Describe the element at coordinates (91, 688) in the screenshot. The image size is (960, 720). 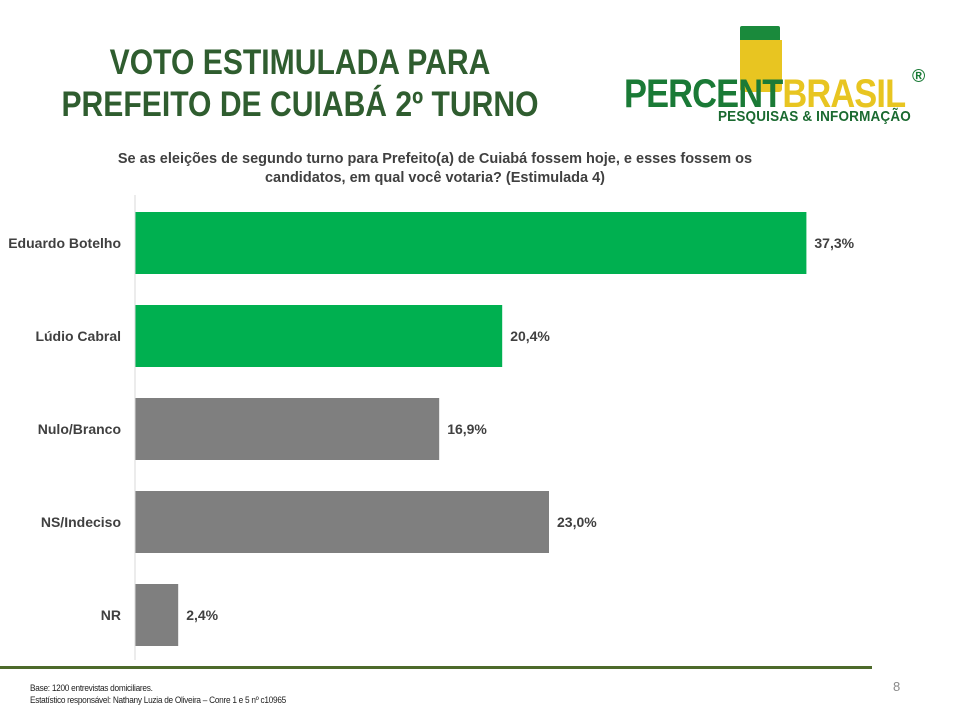
I see `footnote-base: Base: 1200 entrevistas domiciliares.` at that location.